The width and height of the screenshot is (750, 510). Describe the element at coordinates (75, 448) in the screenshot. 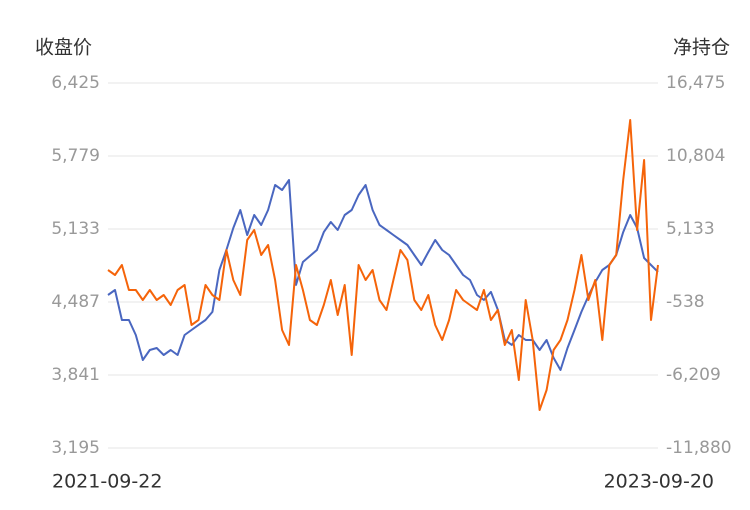

I see `y-tick-label: 3,195` at that location.